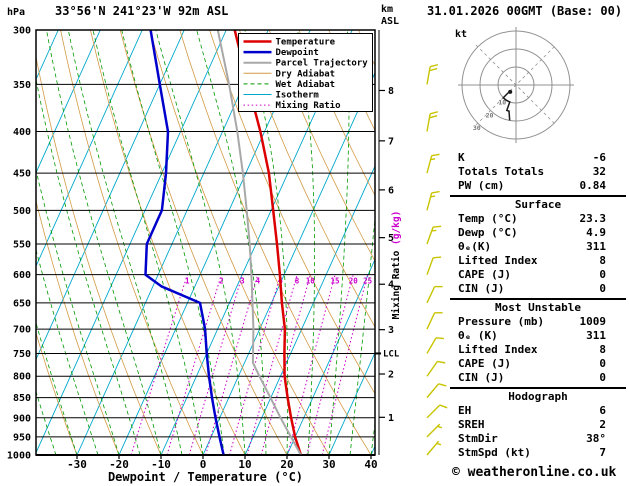  Describe the element at coordinates (286, 464) in the screenshot. I see `svg-text: 20` at that location.